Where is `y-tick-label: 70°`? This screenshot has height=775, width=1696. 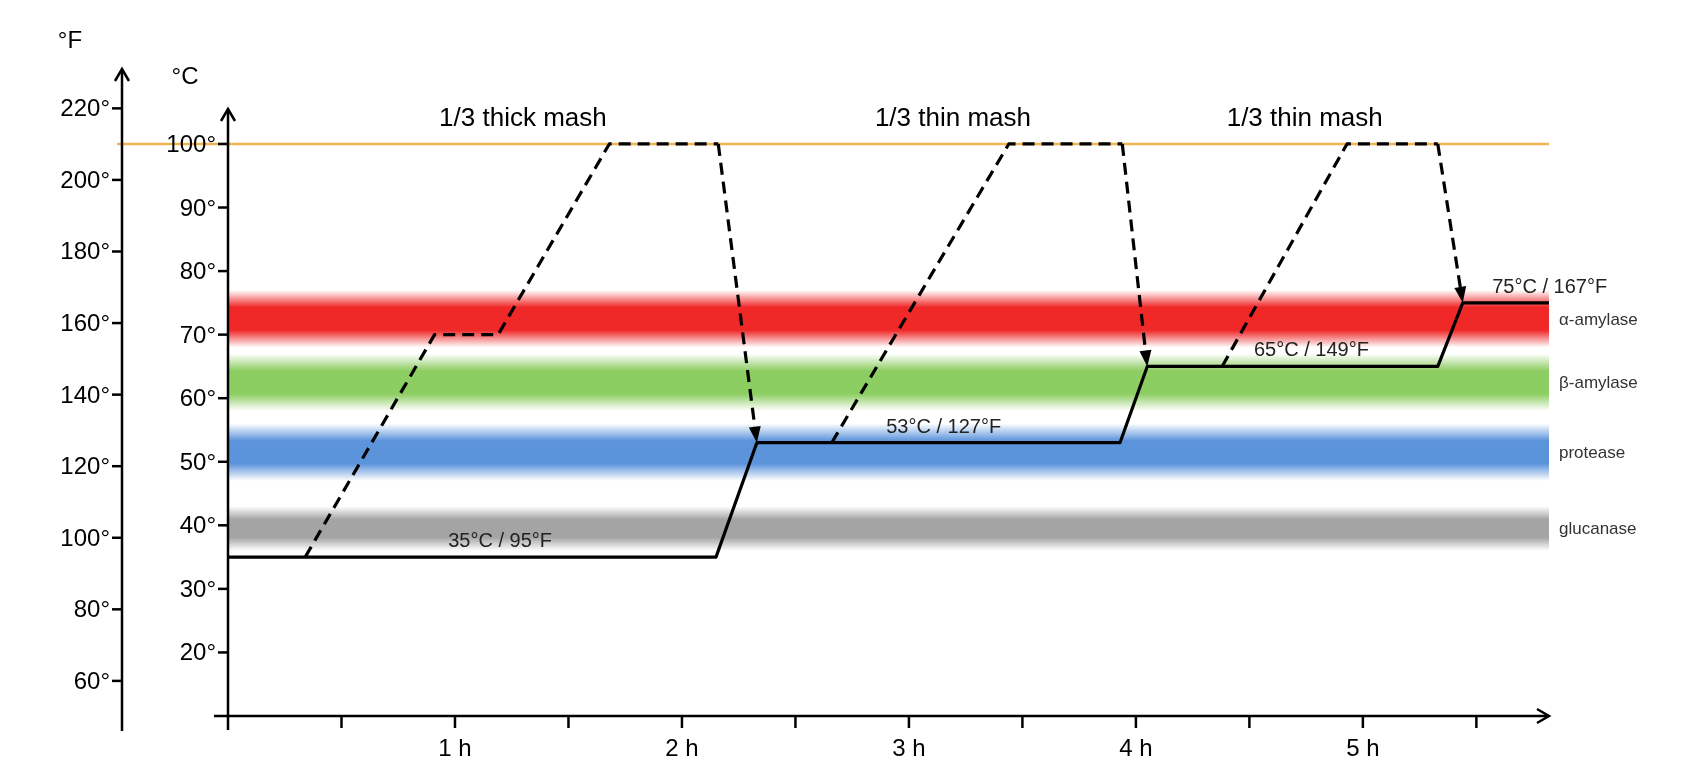
y-tick-label: 70° is located at coordinates (197, 334).